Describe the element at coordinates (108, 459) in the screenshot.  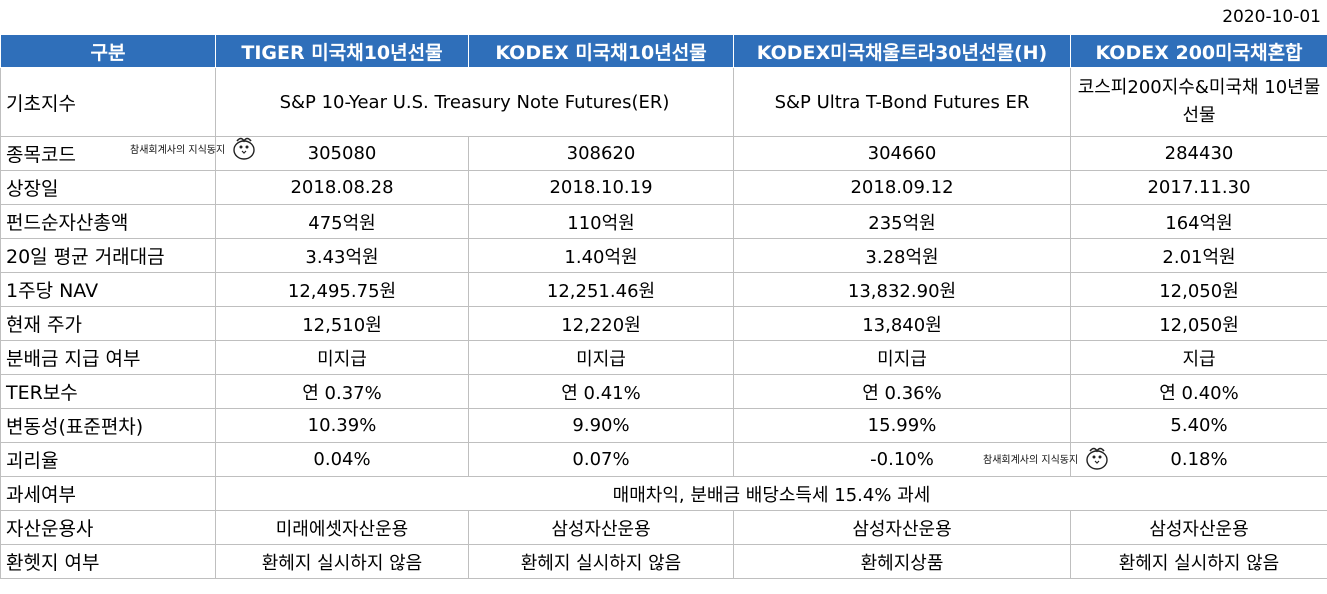
I see `row-label: 괴리율` at that location.